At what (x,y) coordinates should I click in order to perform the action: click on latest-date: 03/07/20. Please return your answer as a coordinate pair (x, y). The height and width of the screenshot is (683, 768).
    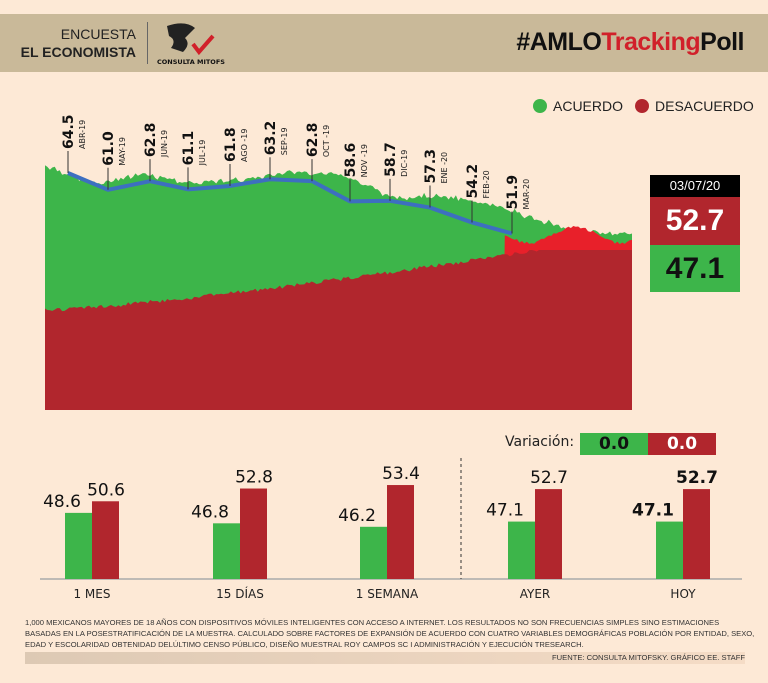
    Looking at the image, I should click on (695, 186).